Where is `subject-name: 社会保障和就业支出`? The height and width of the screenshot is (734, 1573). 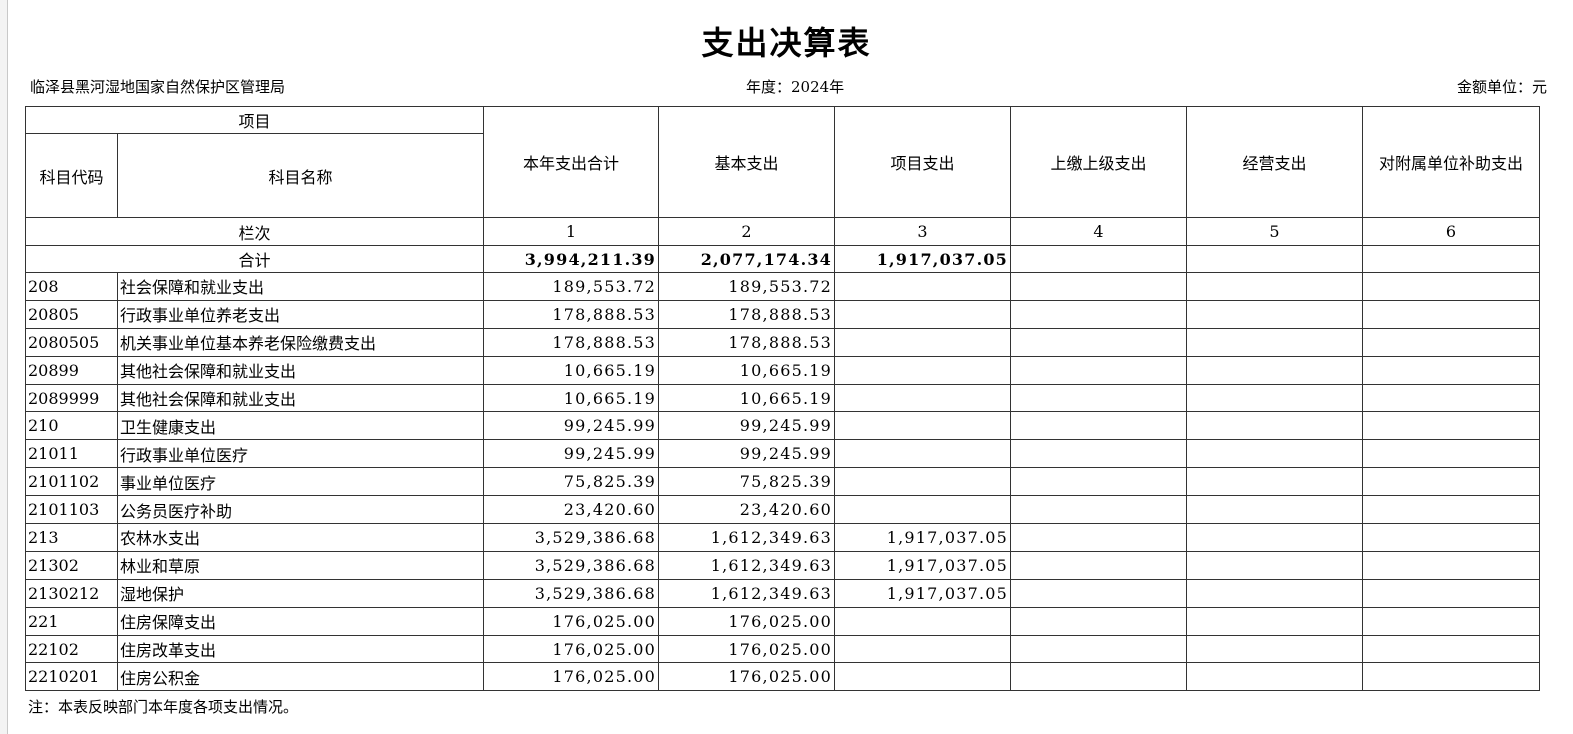 subject-name: 社会保障和就业支出 is located at coordinates (300, 286).